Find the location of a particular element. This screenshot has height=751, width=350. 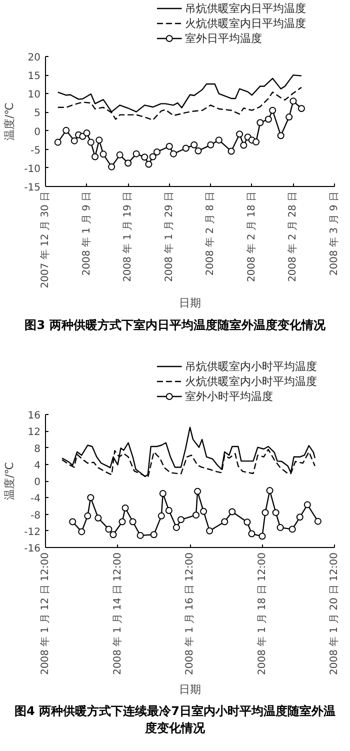

y-tick-label: 5 is located at coordinates (37, 114).